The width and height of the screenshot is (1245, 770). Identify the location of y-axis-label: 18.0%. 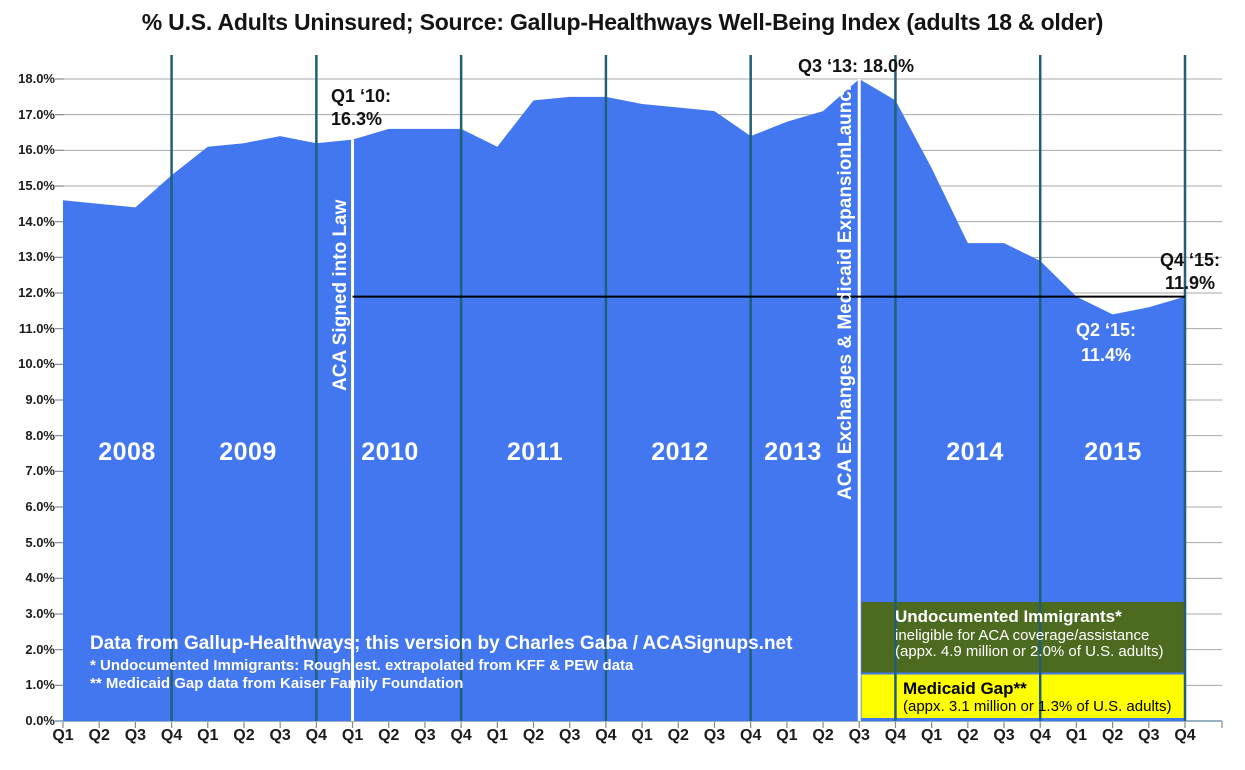
(36, 78).